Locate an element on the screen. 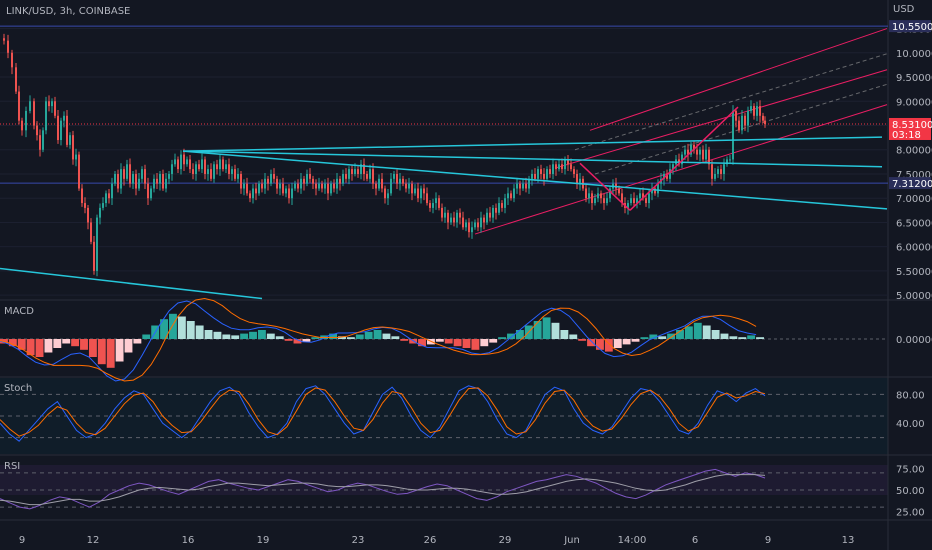 This screenshot has width=932, height=550. x-tick-label: 13 is located at coordinates (848, 540).